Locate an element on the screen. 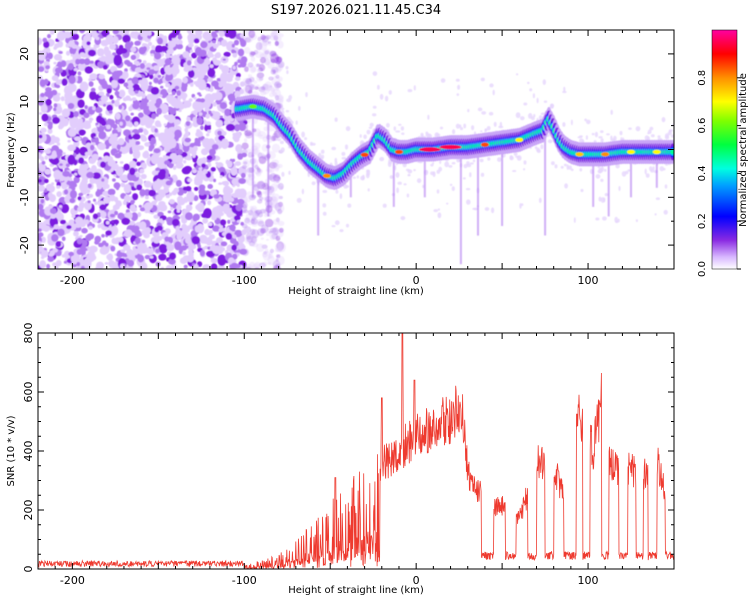 This screenshot has height=600, width=750. spectrogram-x-axis-label: Height of straight line (km) is located at coordinates (356, 291).